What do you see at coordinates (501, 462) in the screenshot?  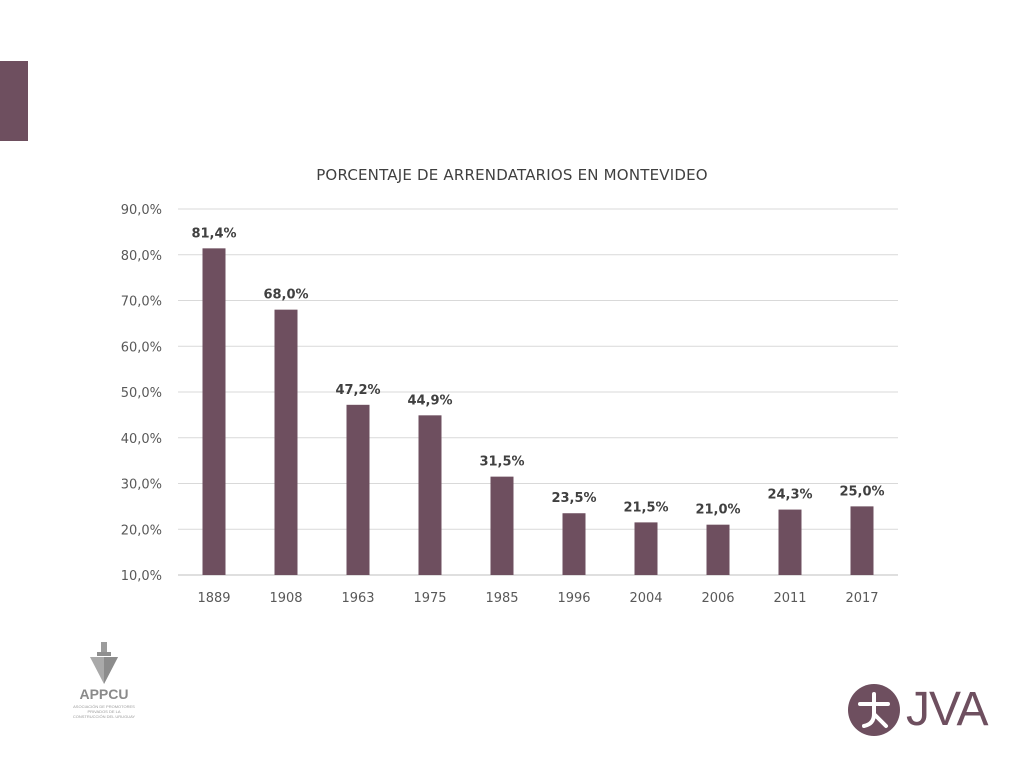 I see `data-label: 31,5%` at bounding box center [501, 462].